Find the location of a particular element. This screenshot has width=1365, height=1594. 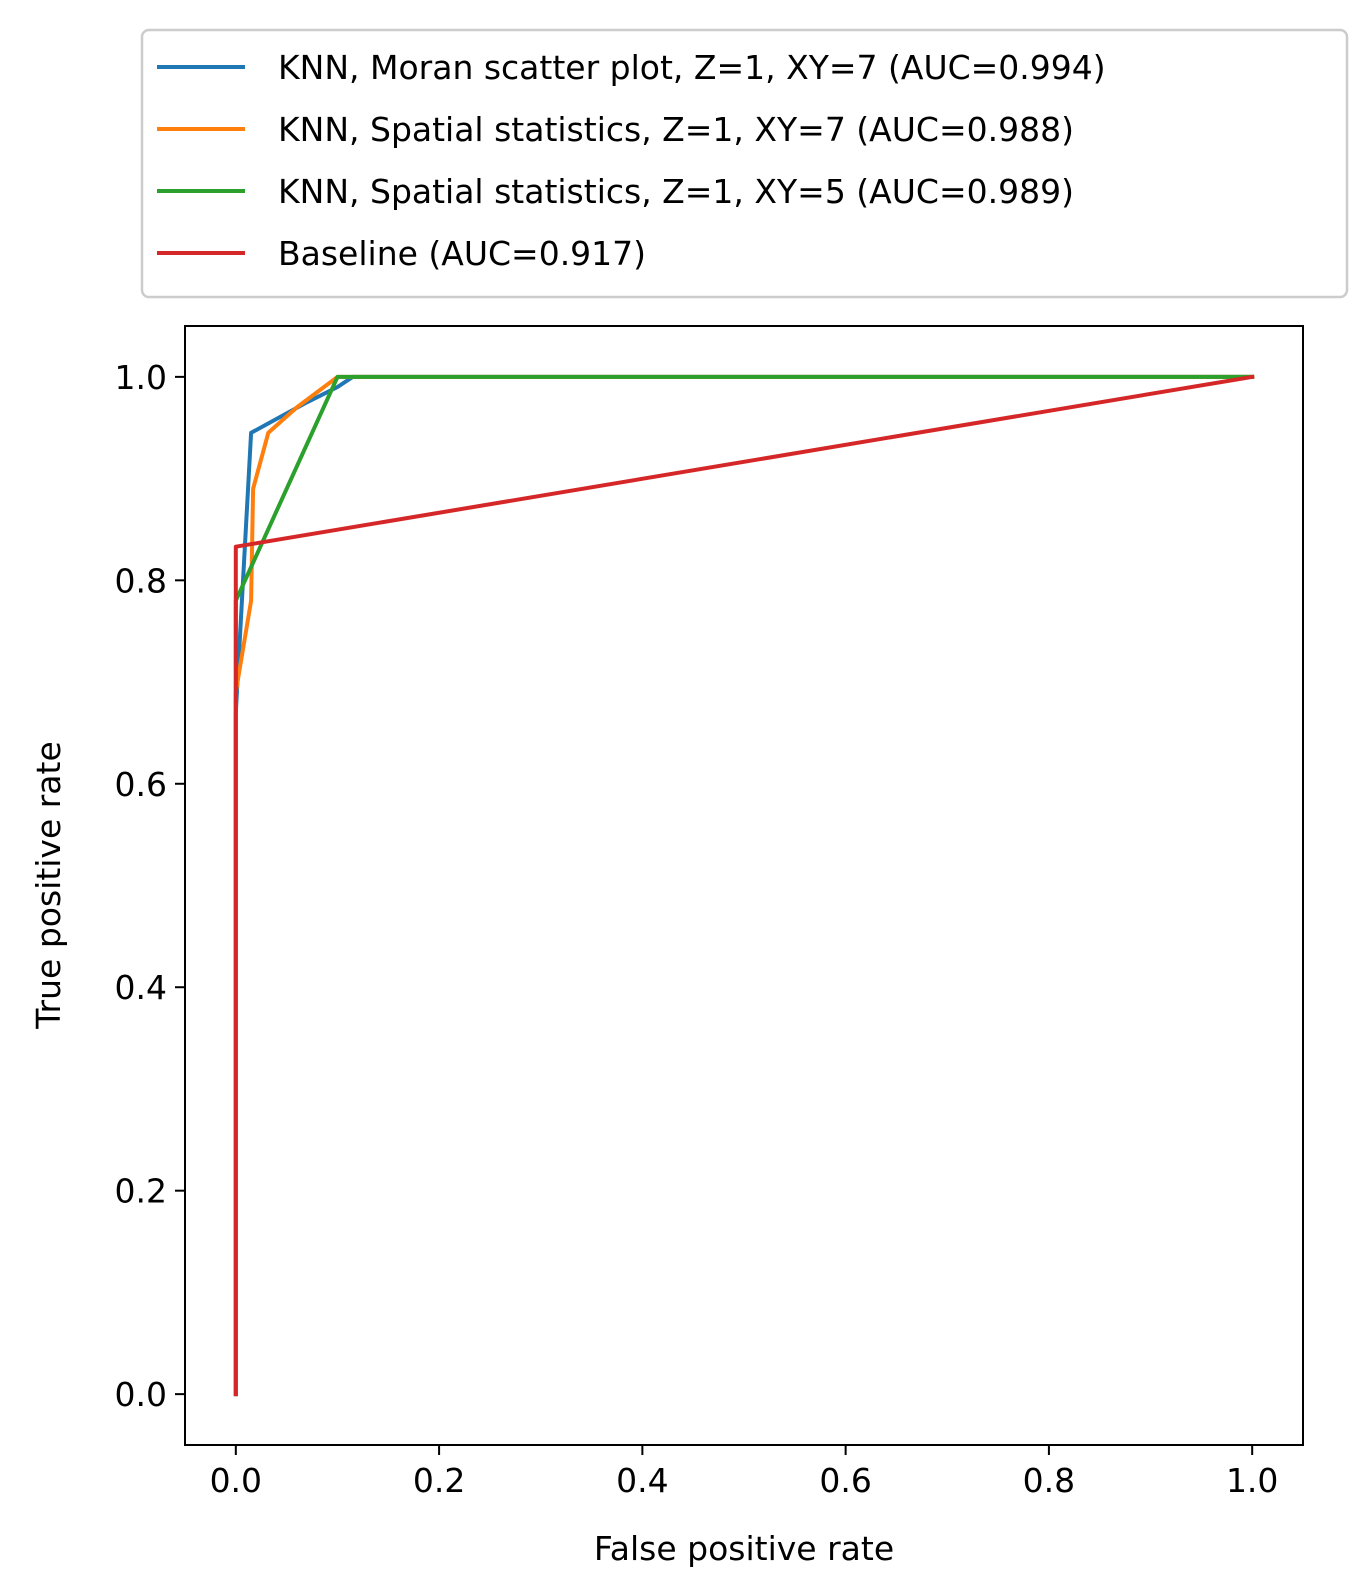

y-tick-label: 0.8 is located at coordinates (141, 580).